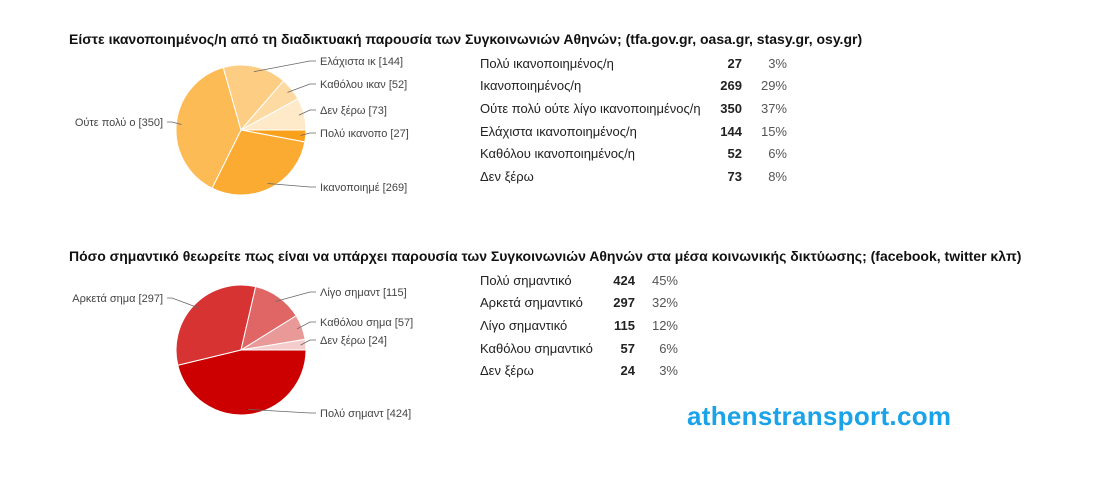  Describe the element at coordinates (365, 414) in the screenshot. I see `slice-label: Πολύ σημαντ [424]` at that location.